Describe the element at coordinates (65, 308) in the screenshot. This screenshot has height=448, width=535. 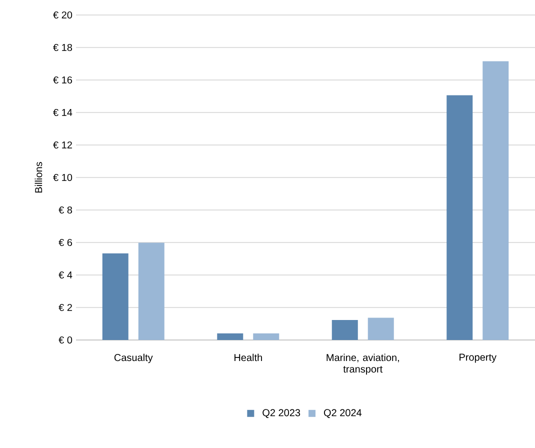
I see `y-tick-label: € 2` at that location.